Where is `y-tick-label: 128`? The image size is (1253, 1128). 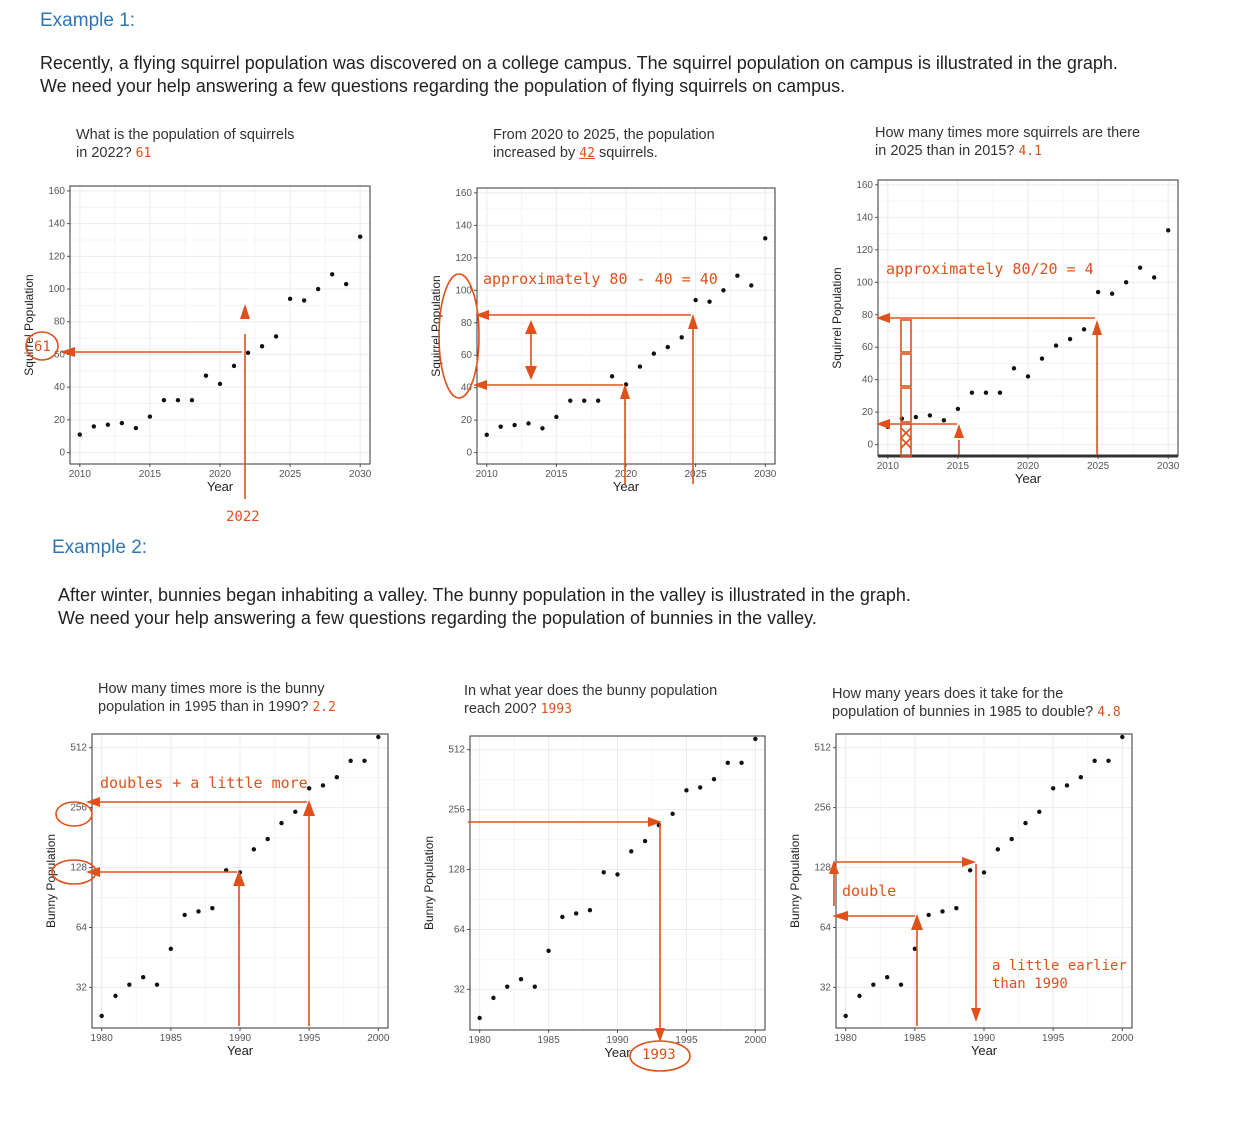
y-tick-label: 128 is located at coordinates (456, 870).